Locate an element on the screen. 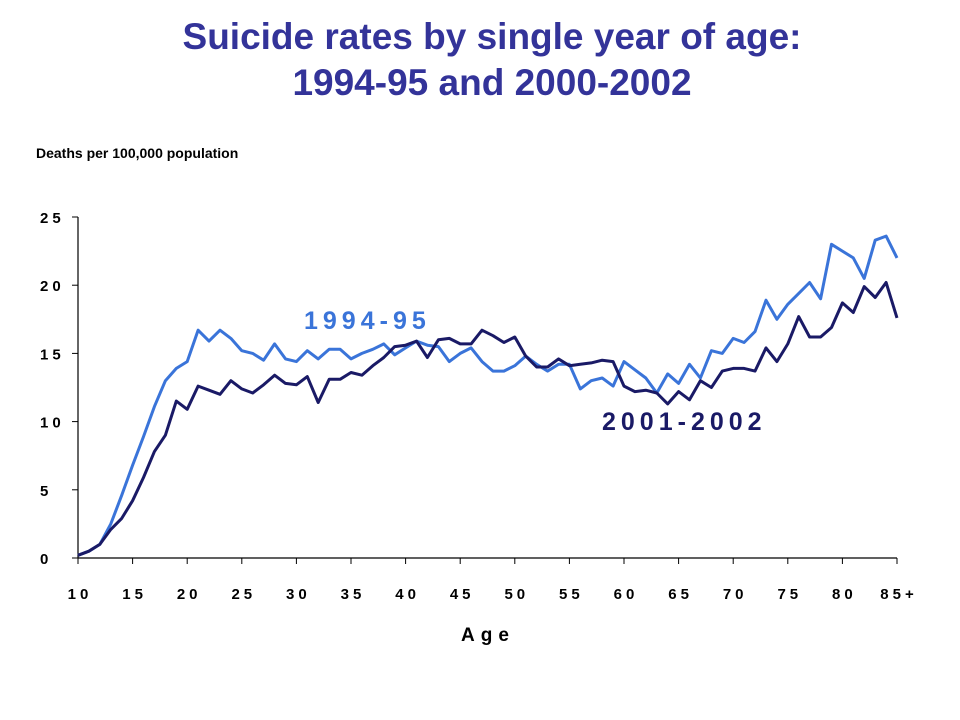 The width and height of the screenshot is (960, 720). x-tick-label: 35 is located at coordinates (353, 594).